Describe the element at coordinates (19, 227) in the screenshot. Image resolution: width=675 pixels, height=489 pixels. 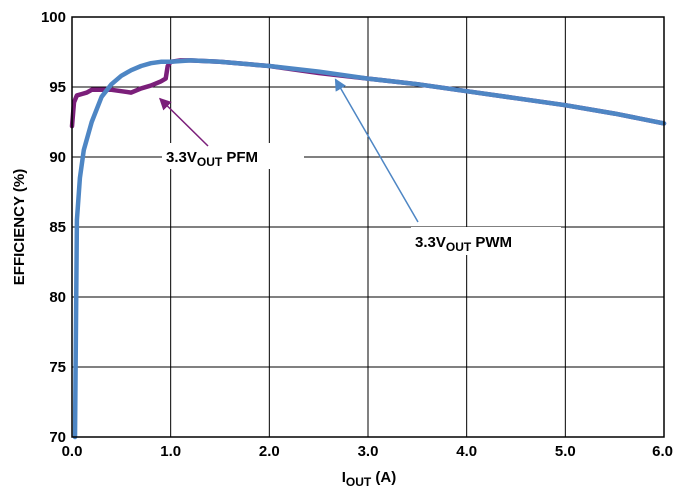
I see `y-axis-label: EFFICIENCY (%)` at that location.